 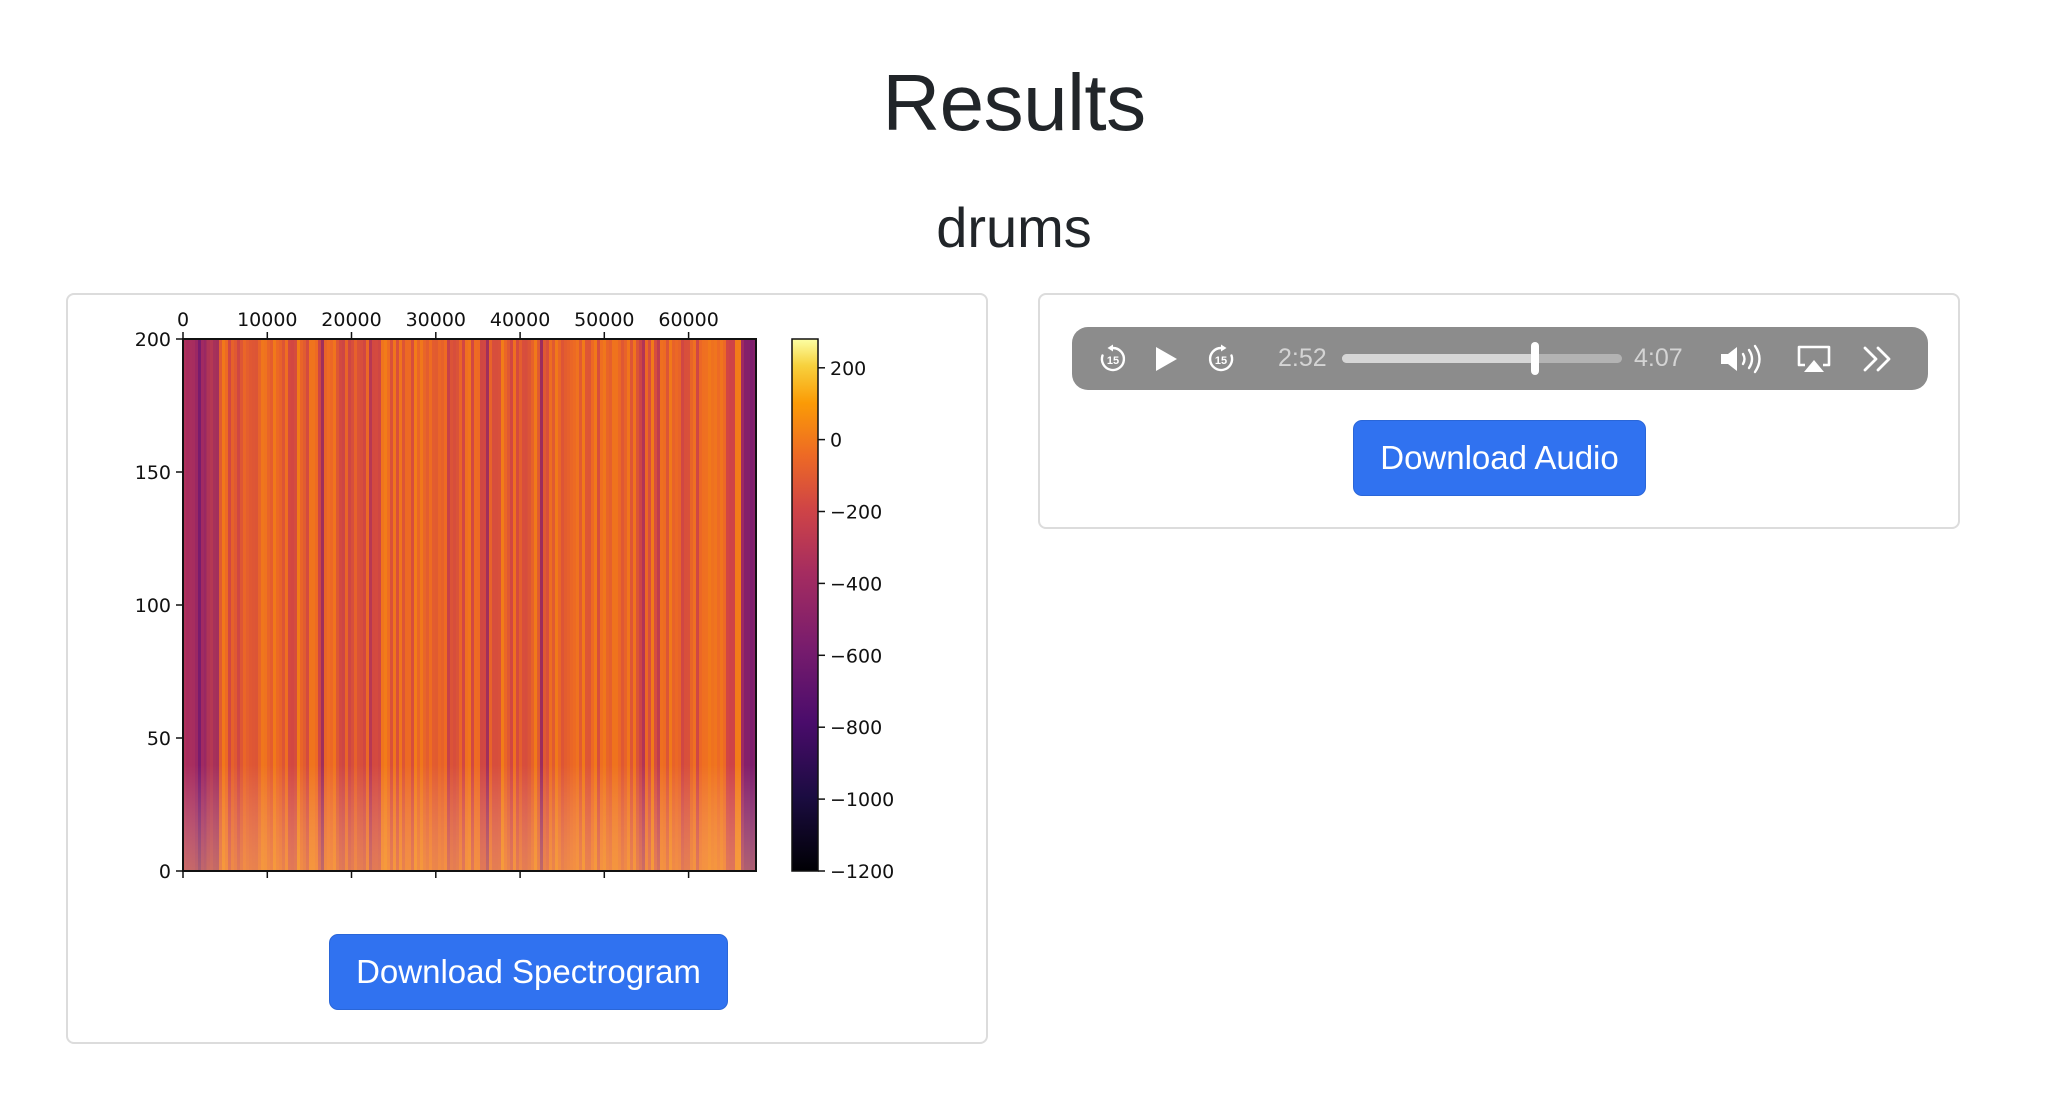 What do you see at coordinates (848, 369) in the screenshot?
I see `colorbar-tick-label-0: 200` at bounding box center [848, 369].